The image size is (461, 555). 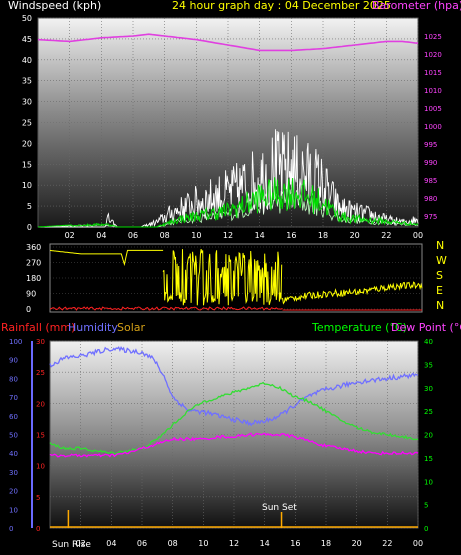 I want to click on direction-series, so click(x=236, y=280).